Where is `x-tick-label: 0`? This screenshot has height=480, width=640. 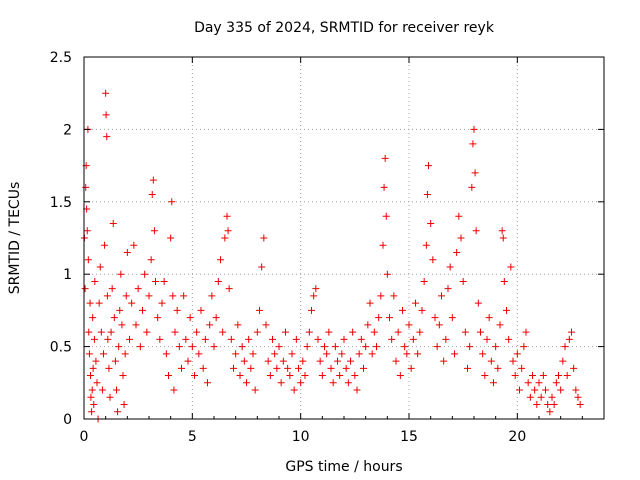
x-tick-label: 0 is located at coordinates (84, 437).